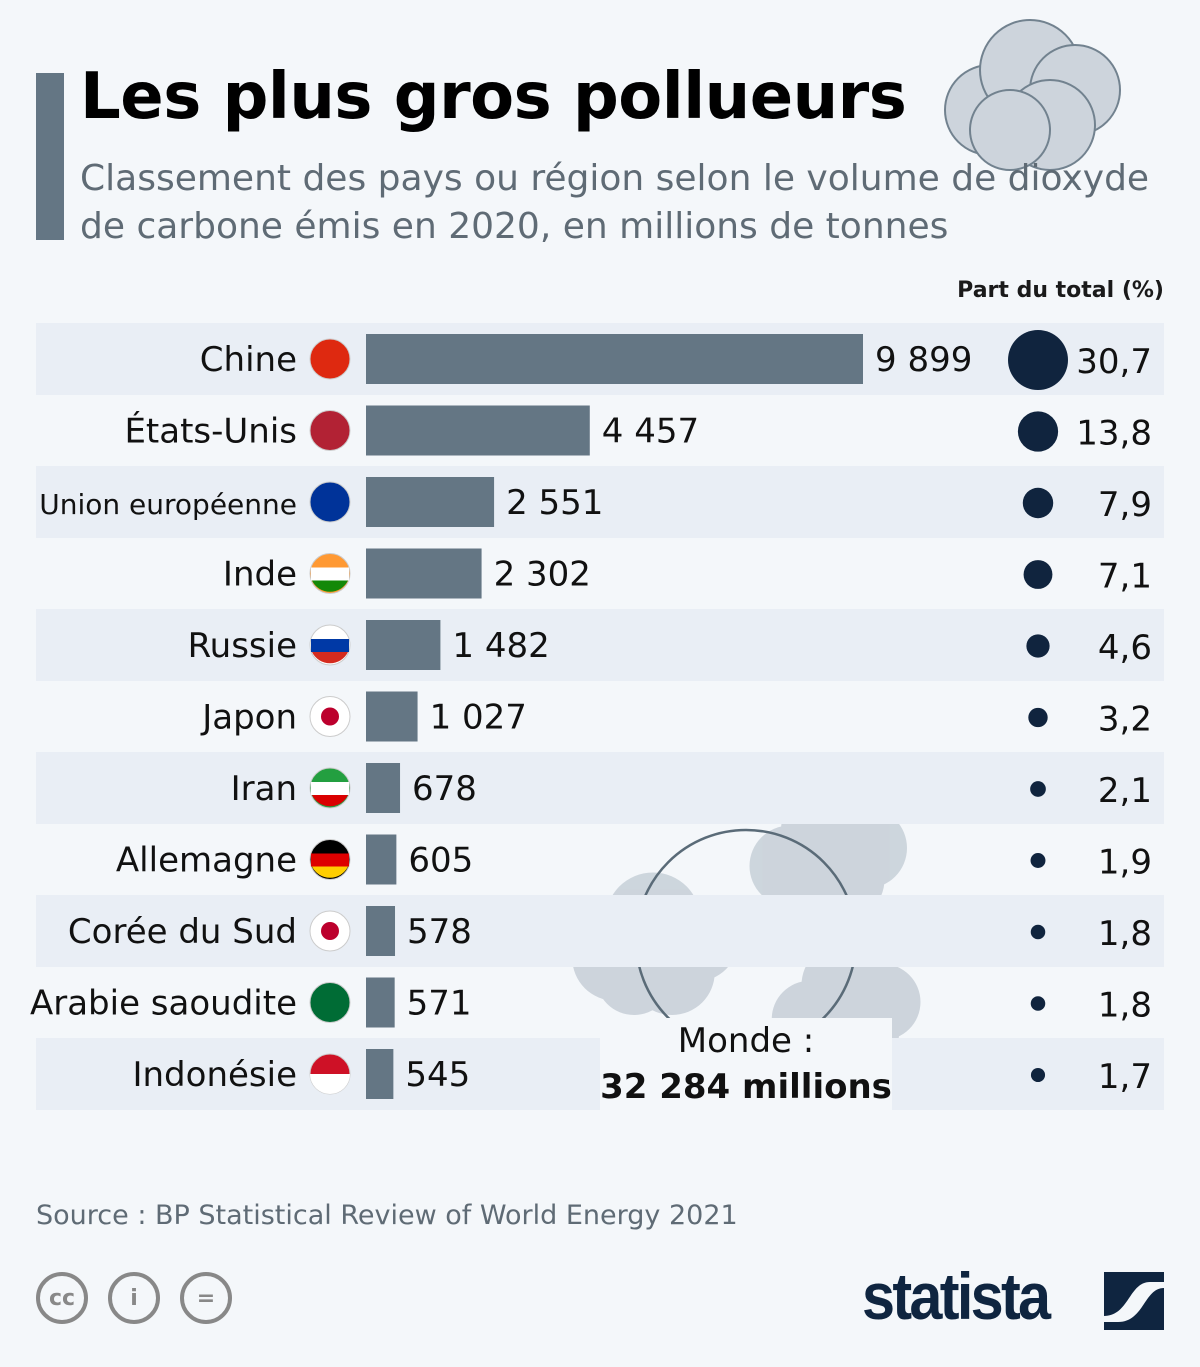 The width and height of the screenshot is (1200, 1367). I want to click on cc-license-icon: cc, so click(62, 1298).